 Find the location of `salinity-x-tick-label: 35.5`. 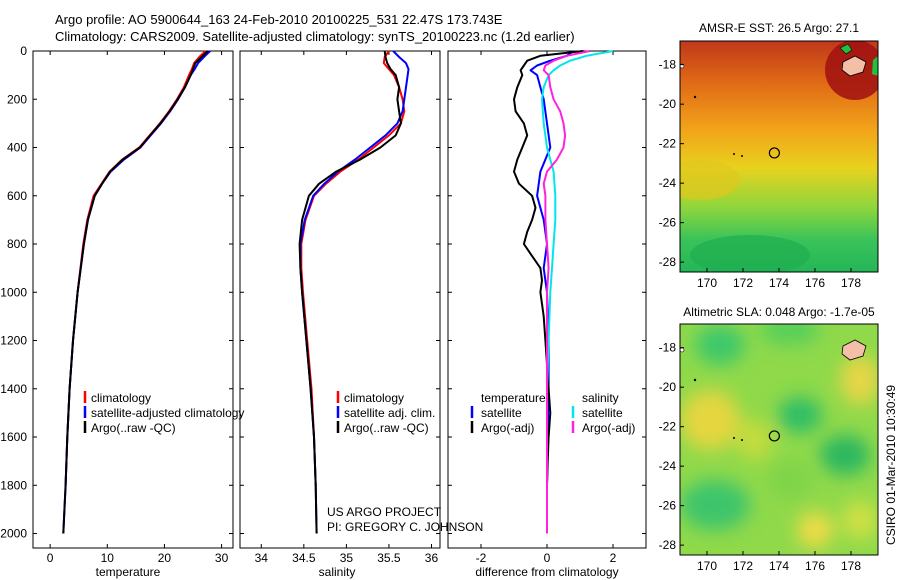

salinity-x-tick-label: 35.5 is located at coordinates (389, 558).